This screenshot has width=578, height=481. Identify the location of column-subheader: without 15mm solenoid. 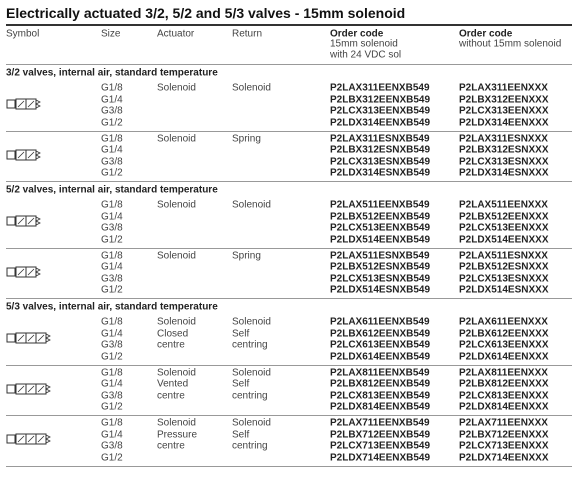
(510, 44).